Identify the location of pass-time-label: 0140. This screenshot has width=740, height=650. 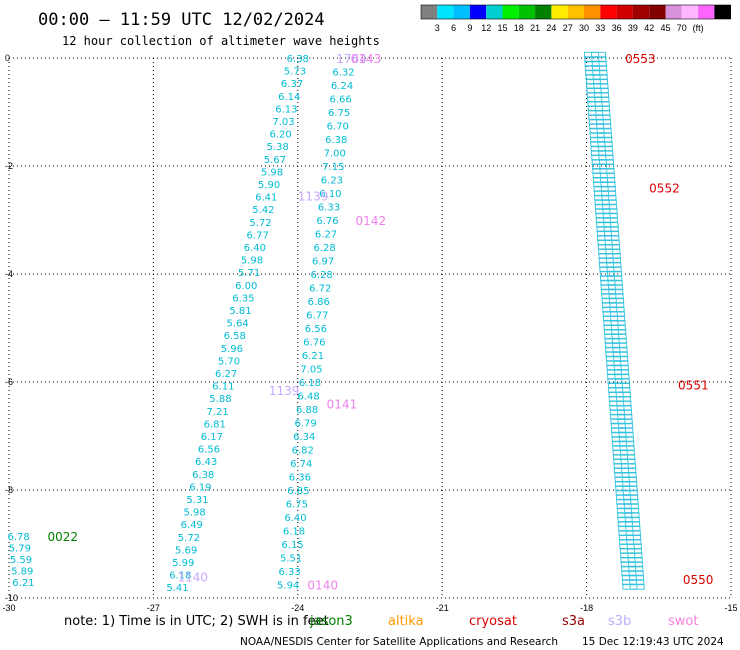
(322, 586).